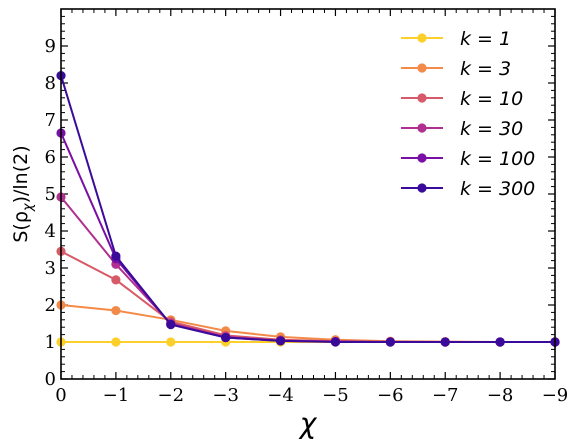  I want to click on legend-entry: k = 100, so click(468, 159).